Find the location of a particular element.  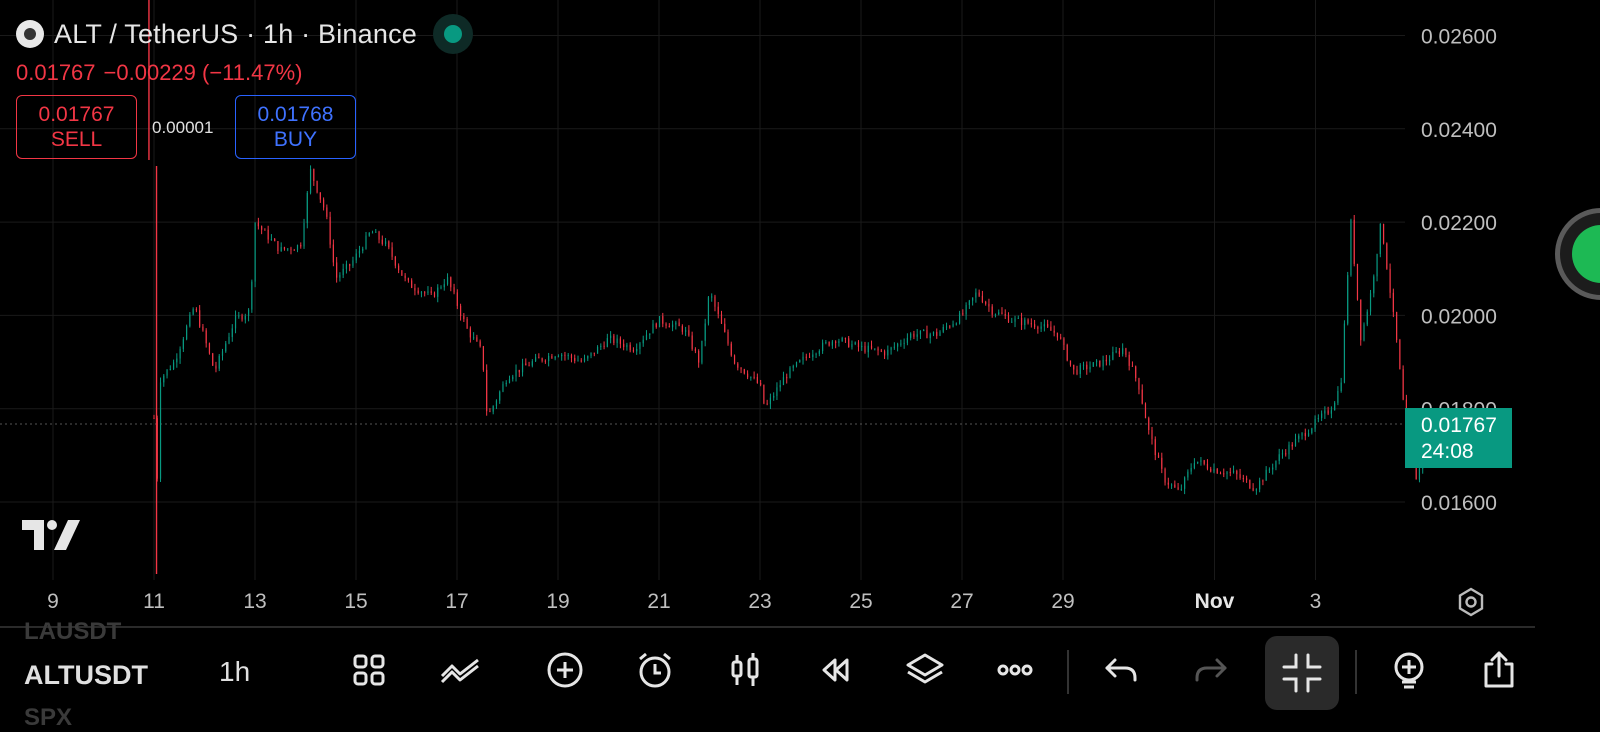

trend-line-icon is located at coordinates (460, 670).